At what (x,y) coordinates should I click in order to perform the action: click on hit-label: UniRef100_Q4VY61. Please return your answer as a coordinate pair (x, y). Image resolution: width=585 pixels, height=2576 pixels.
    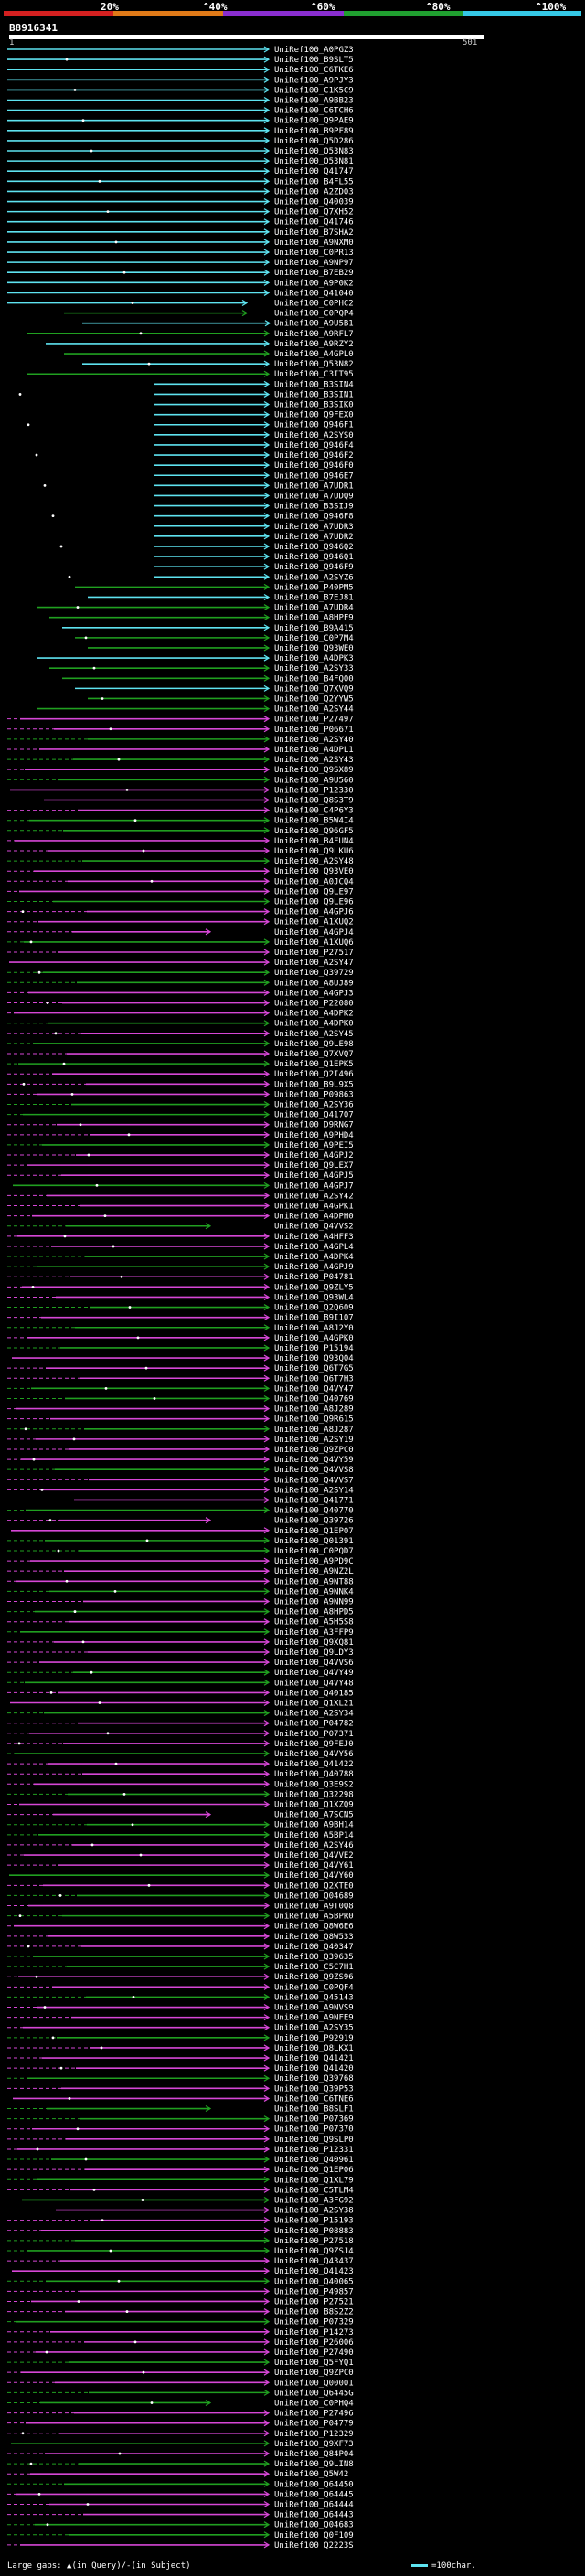
    Looking at the image, I should click on (314, 1866).